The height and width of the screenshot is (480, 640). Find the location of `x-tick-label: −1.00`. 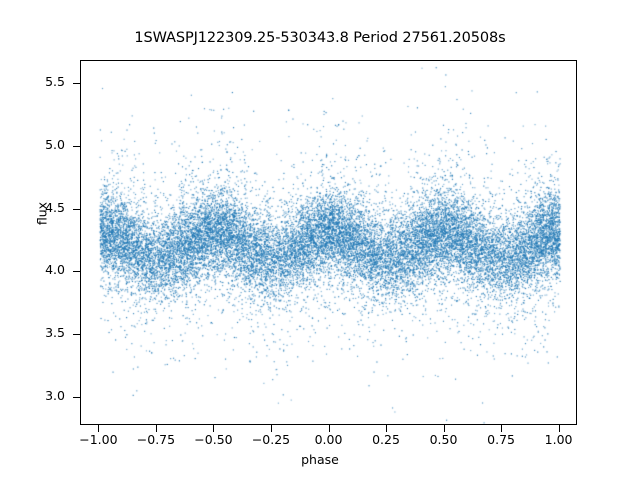

x-tick-label: −1.00 is located at coordinates (98, 439).